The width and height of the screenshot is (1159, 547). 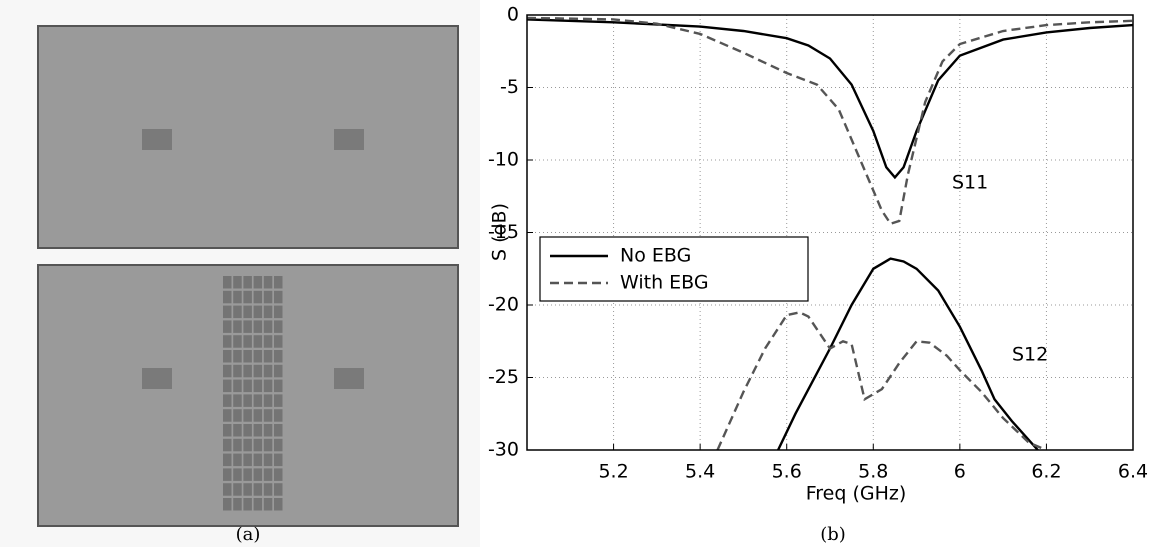 What do you see at coordinates (970, 183) in the screenshot?
I see `annotation: S11` at bounding box center [970, 183].